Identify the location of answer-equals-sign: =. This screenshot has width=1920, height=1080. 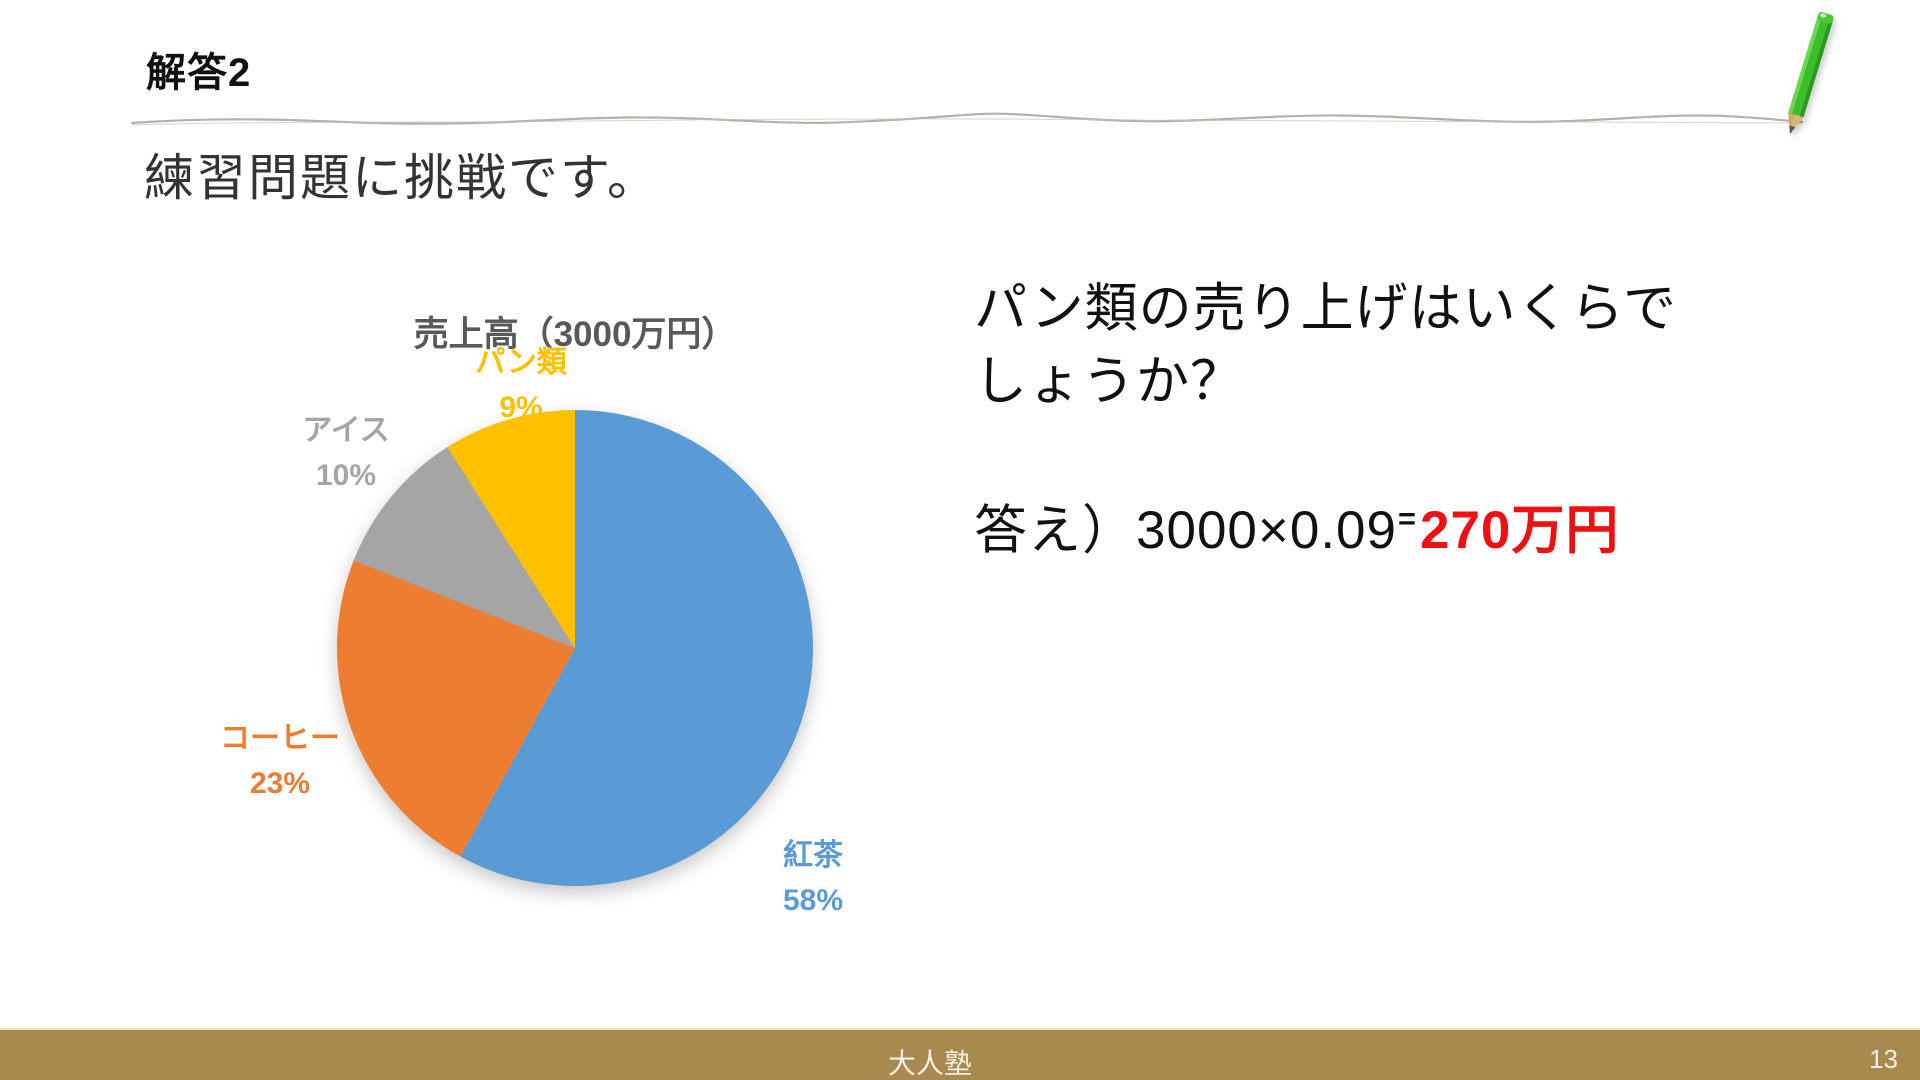
(1407, 519).